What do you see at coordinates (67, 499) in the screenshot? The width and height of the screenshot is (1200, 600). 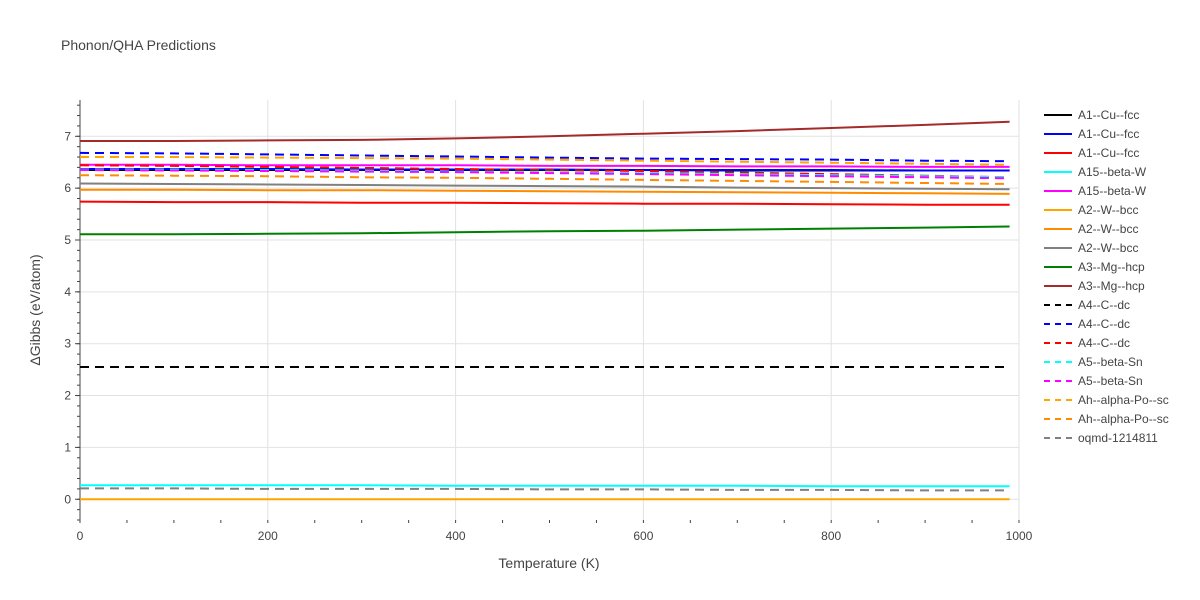 I see `y-tick-label: 0` at bounding box center [67, 499].